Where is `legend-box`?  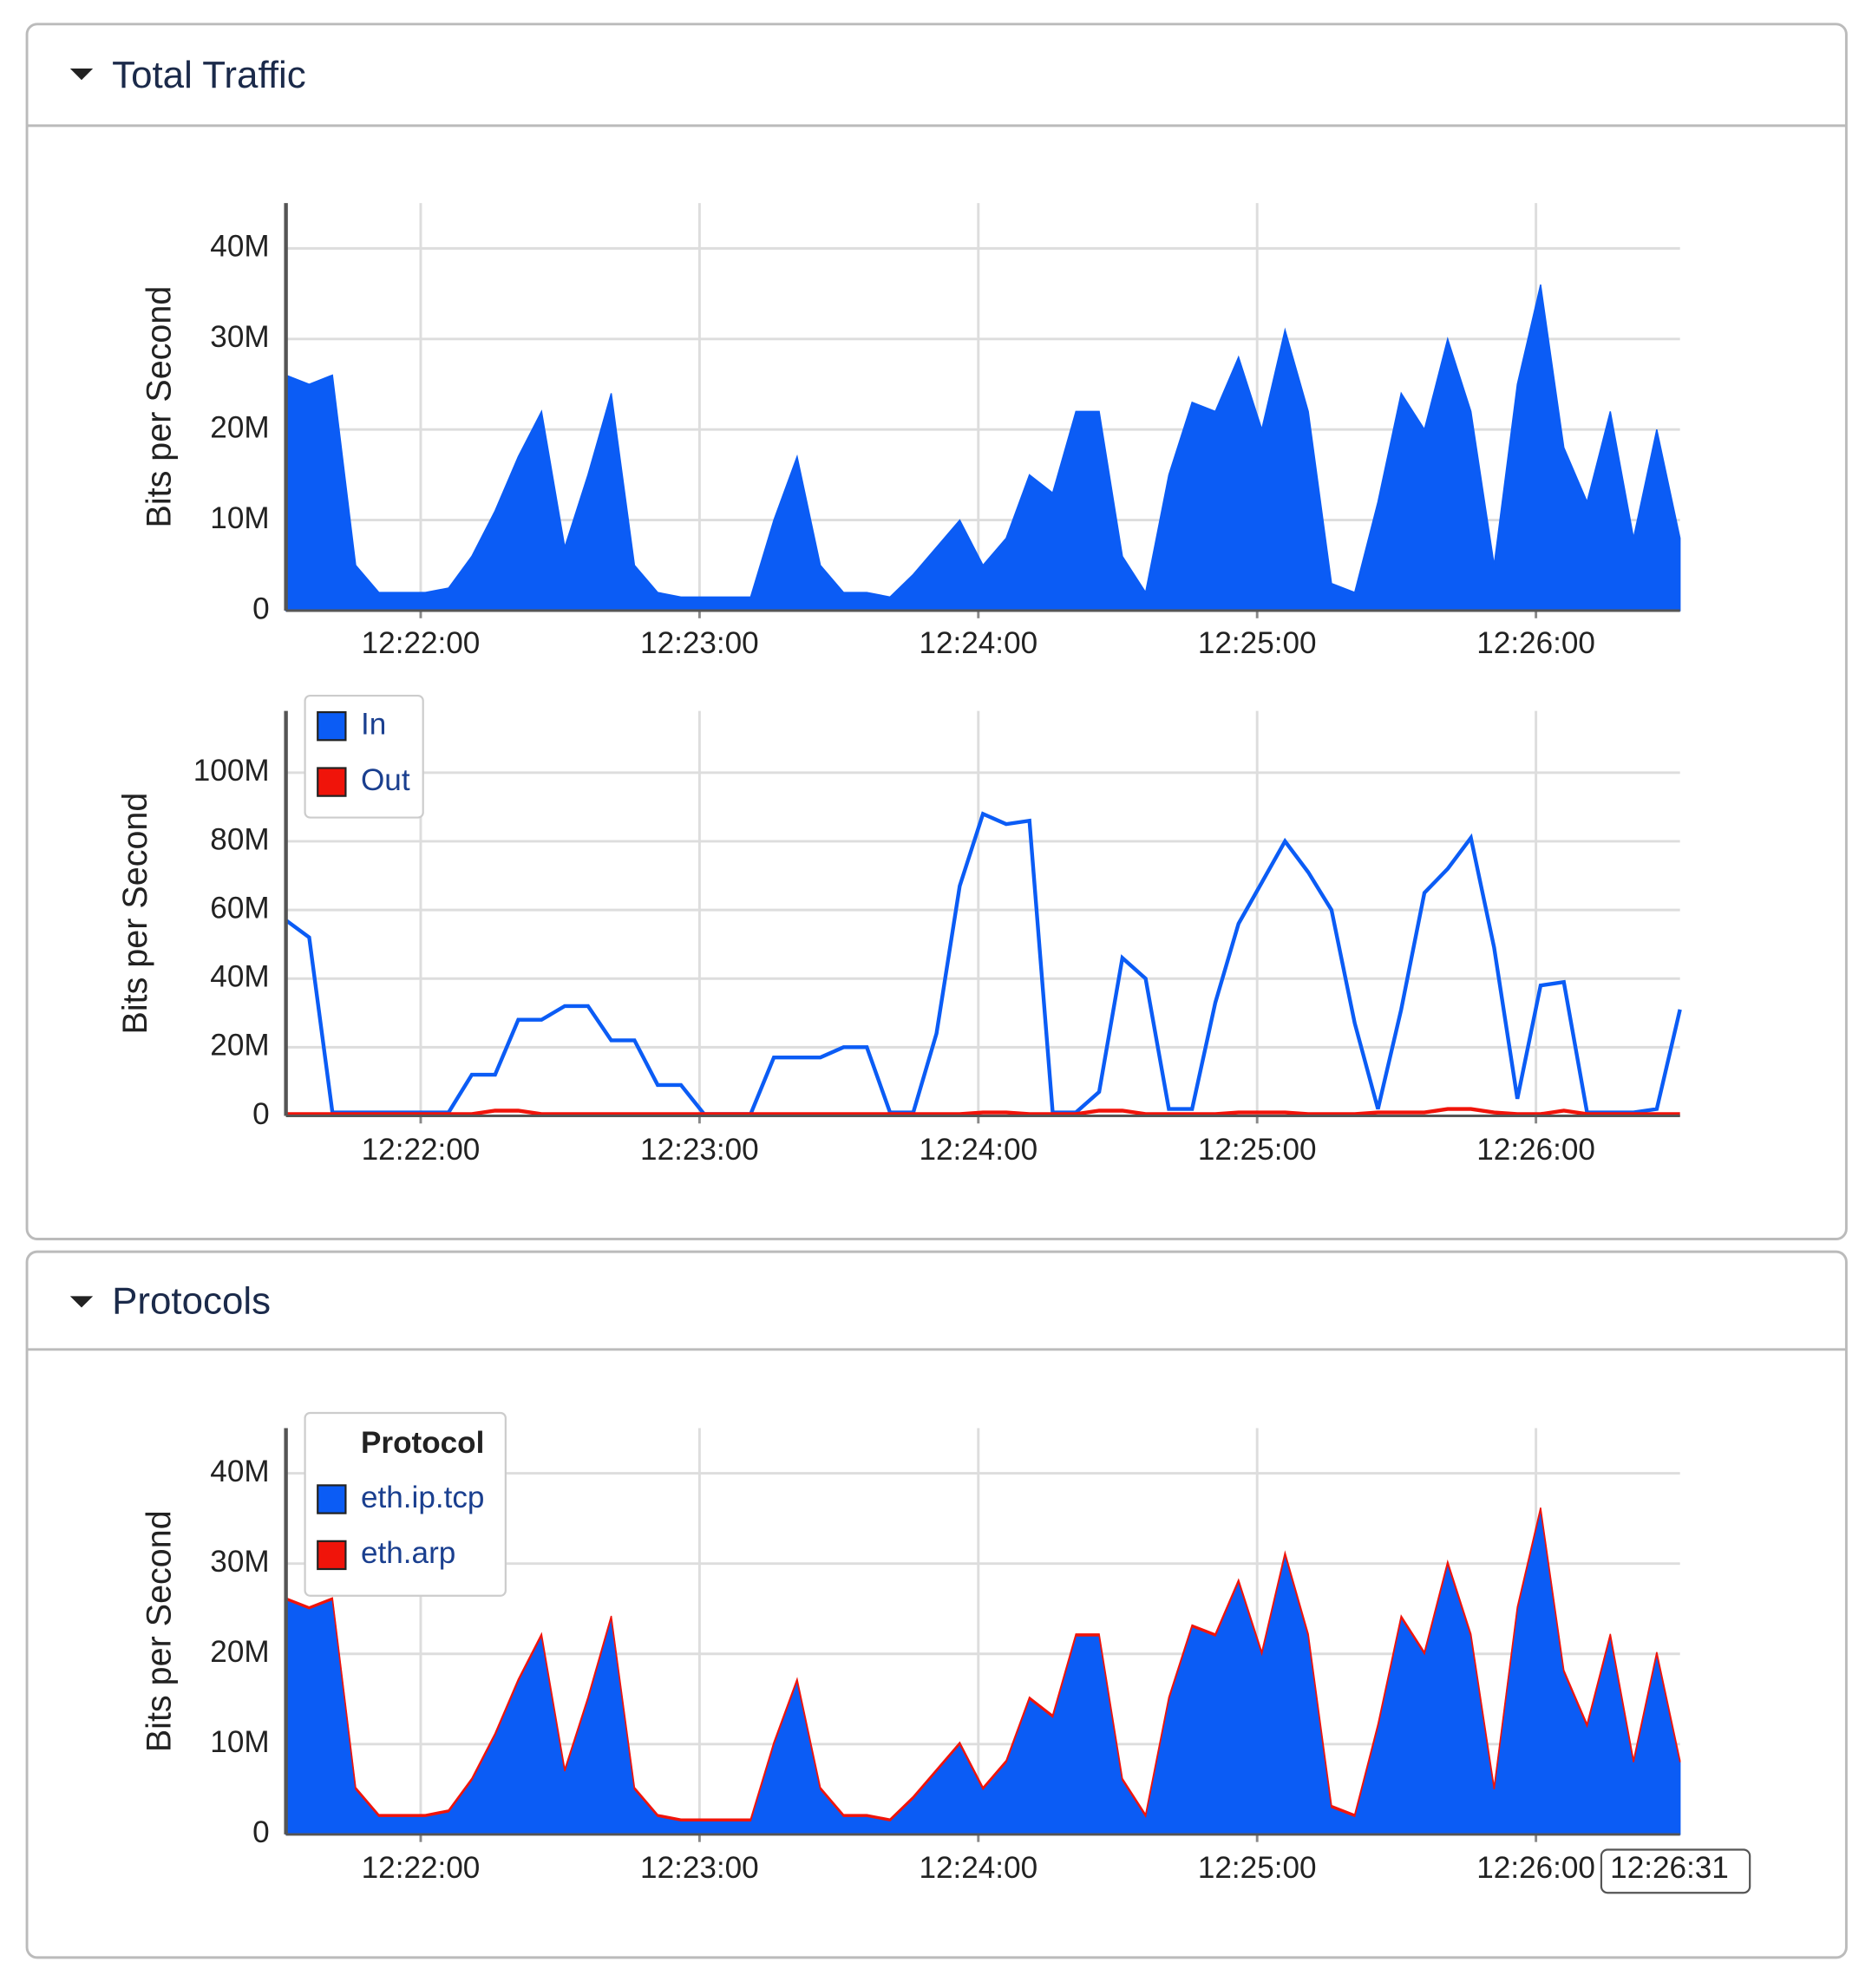
legend-box is located at coordinates (405, 1504).